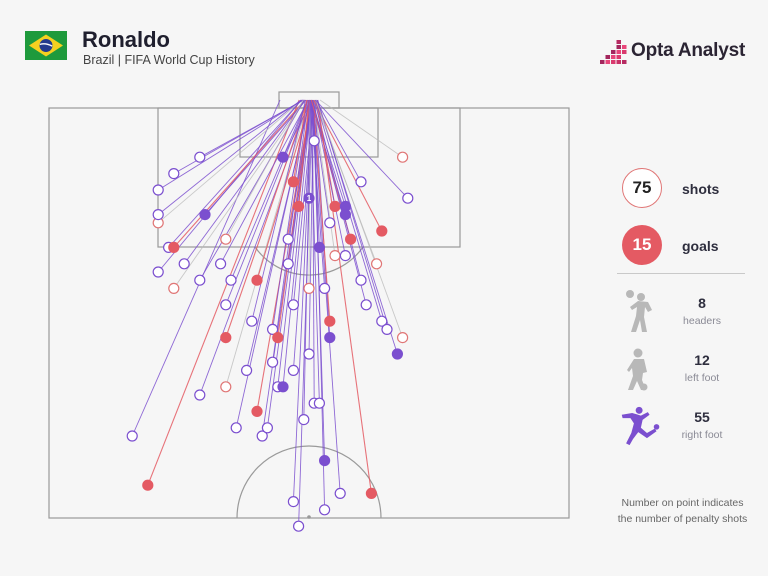 This screenshot has height=576, width=768. What do you see at coordinates (702, 378) in the screenshot?
I see `left-foot-label: left foot` at bounding box center [702, 378].